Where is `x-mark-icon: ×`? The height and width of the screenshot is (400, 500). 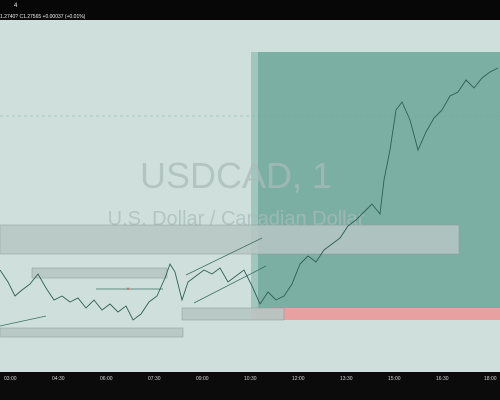 x-mark-icon: × is located at coordinates (128, 290).